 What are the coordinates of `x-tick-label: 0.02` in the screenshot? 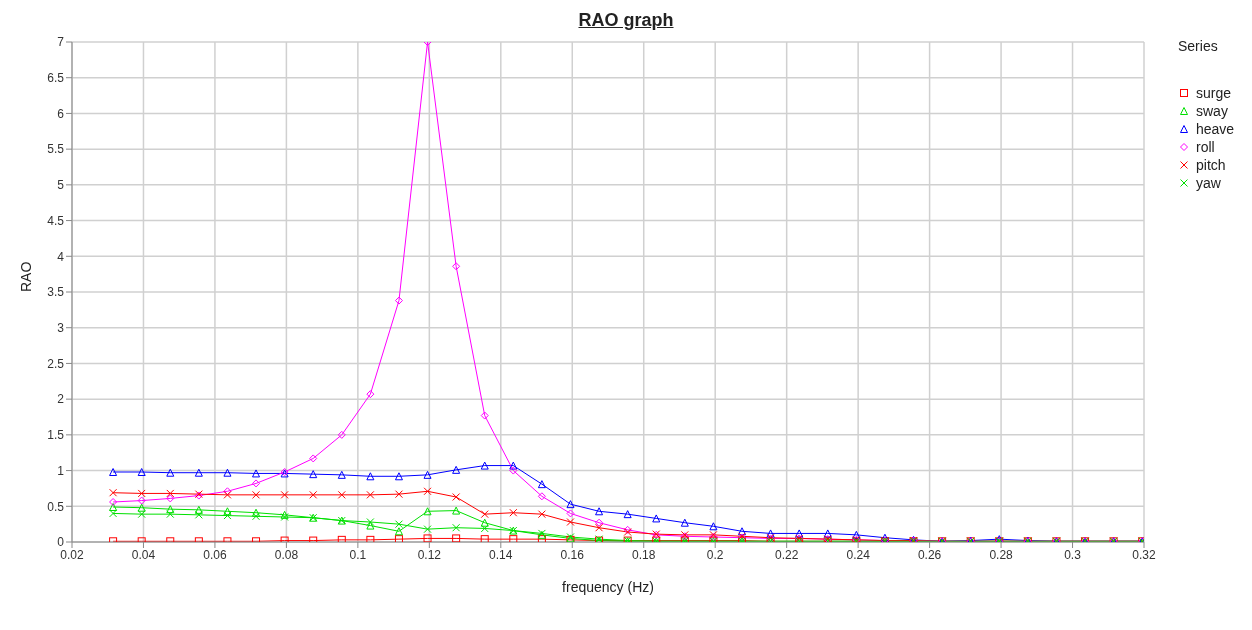 It's located at (72, 554).